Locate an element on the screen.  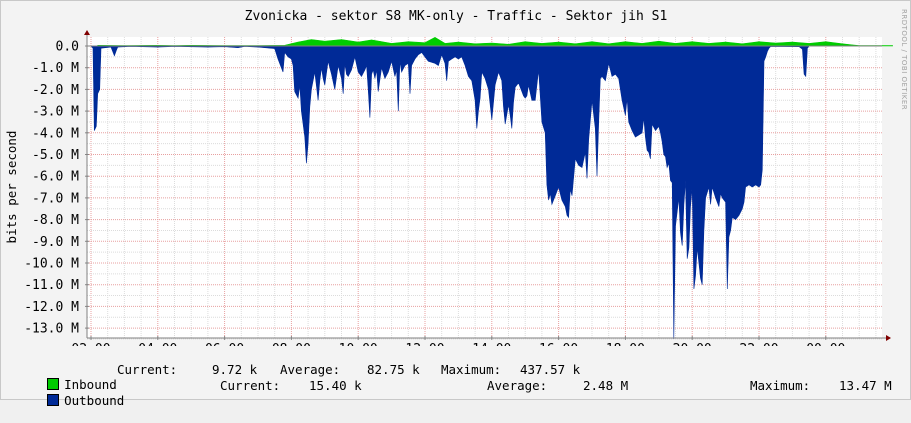
outbound-maximum-label: Maximum: is located at coordinates (780, 385).